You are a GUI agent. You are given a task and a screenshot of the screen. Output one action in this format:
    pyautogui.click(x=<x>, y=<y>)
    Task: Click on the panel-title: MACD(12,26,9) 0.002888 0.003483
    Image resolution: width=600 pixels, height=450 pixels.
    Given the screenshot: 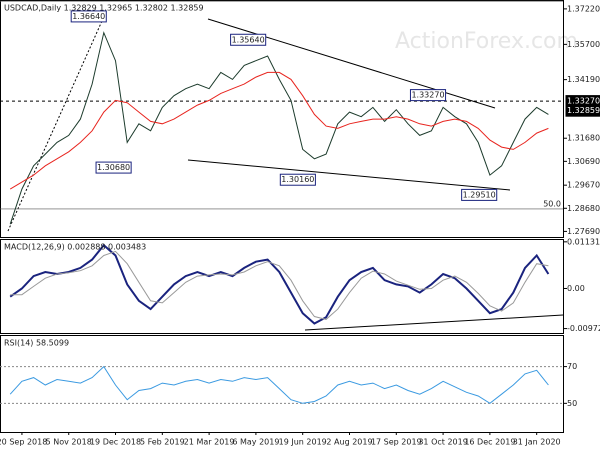 What is the action you would take?
    pyautogui.click(x=75, y=247)
    